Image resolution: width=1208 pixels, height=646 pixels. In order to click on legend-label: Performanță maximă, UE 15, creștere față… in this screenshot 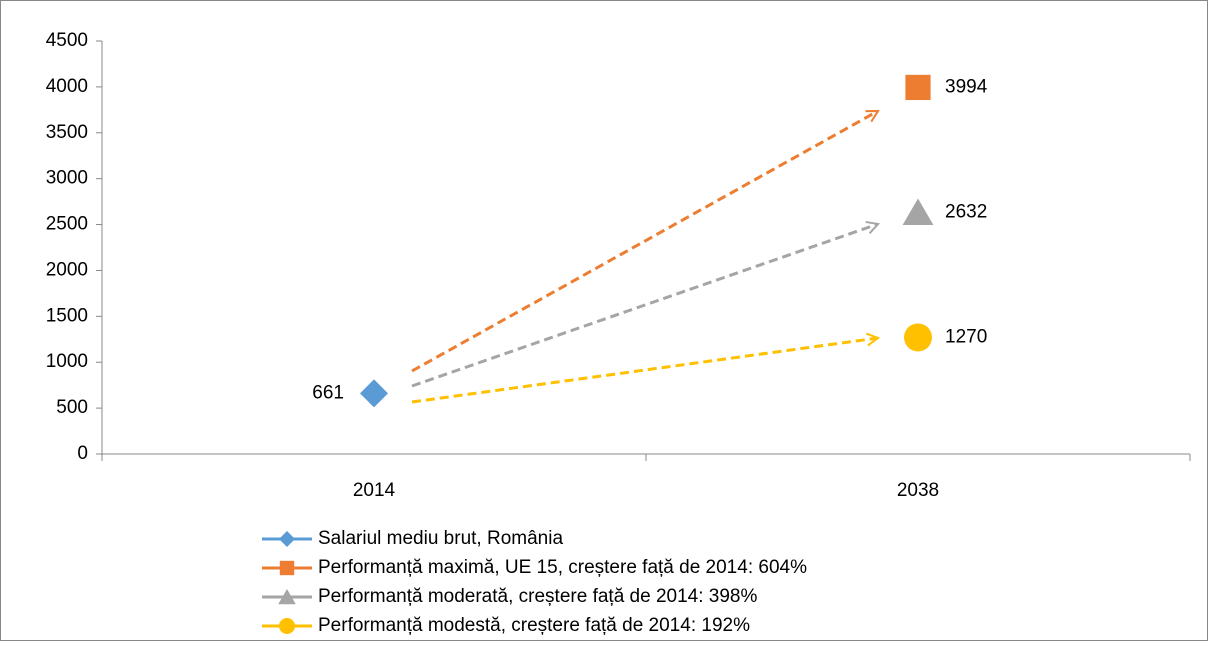, I will do `click(562, 567)`.